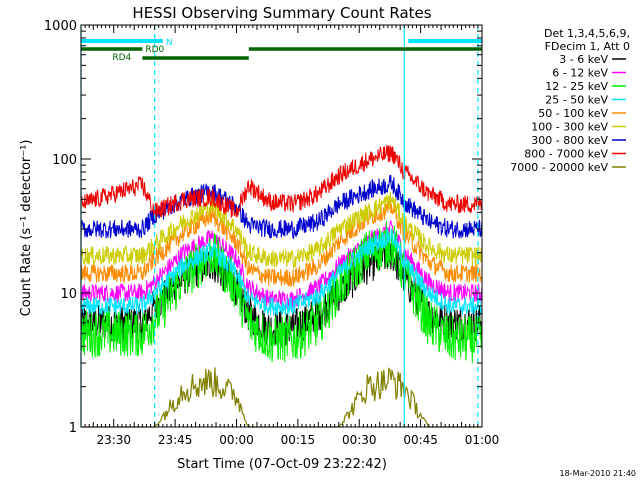 This screenshot has width=640, height=480. Describe the element at coordinates (576, 86) in the screenshot. I see `legend-label: 12 - 25 keV` at that location.